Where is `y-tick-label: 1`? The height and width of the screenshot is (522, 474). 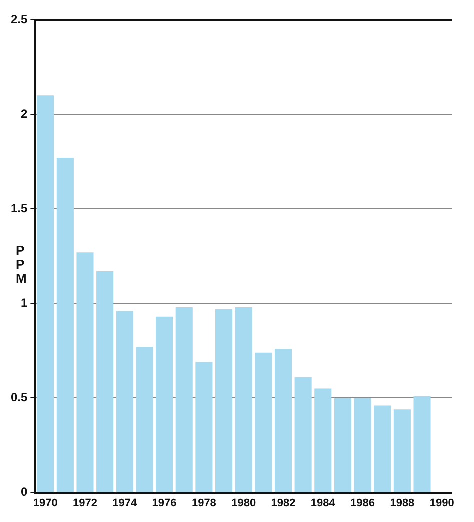 y-tick-label: 1 is located at coordinates (24, 303).